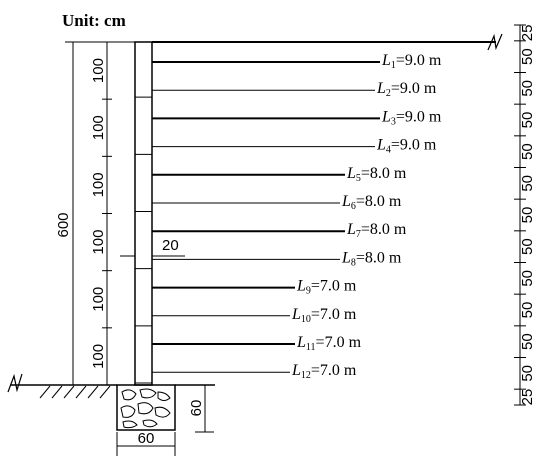 Image resolution: width=550 pixels, height=470 pixels. I want to click on wall, so click(143, 213).